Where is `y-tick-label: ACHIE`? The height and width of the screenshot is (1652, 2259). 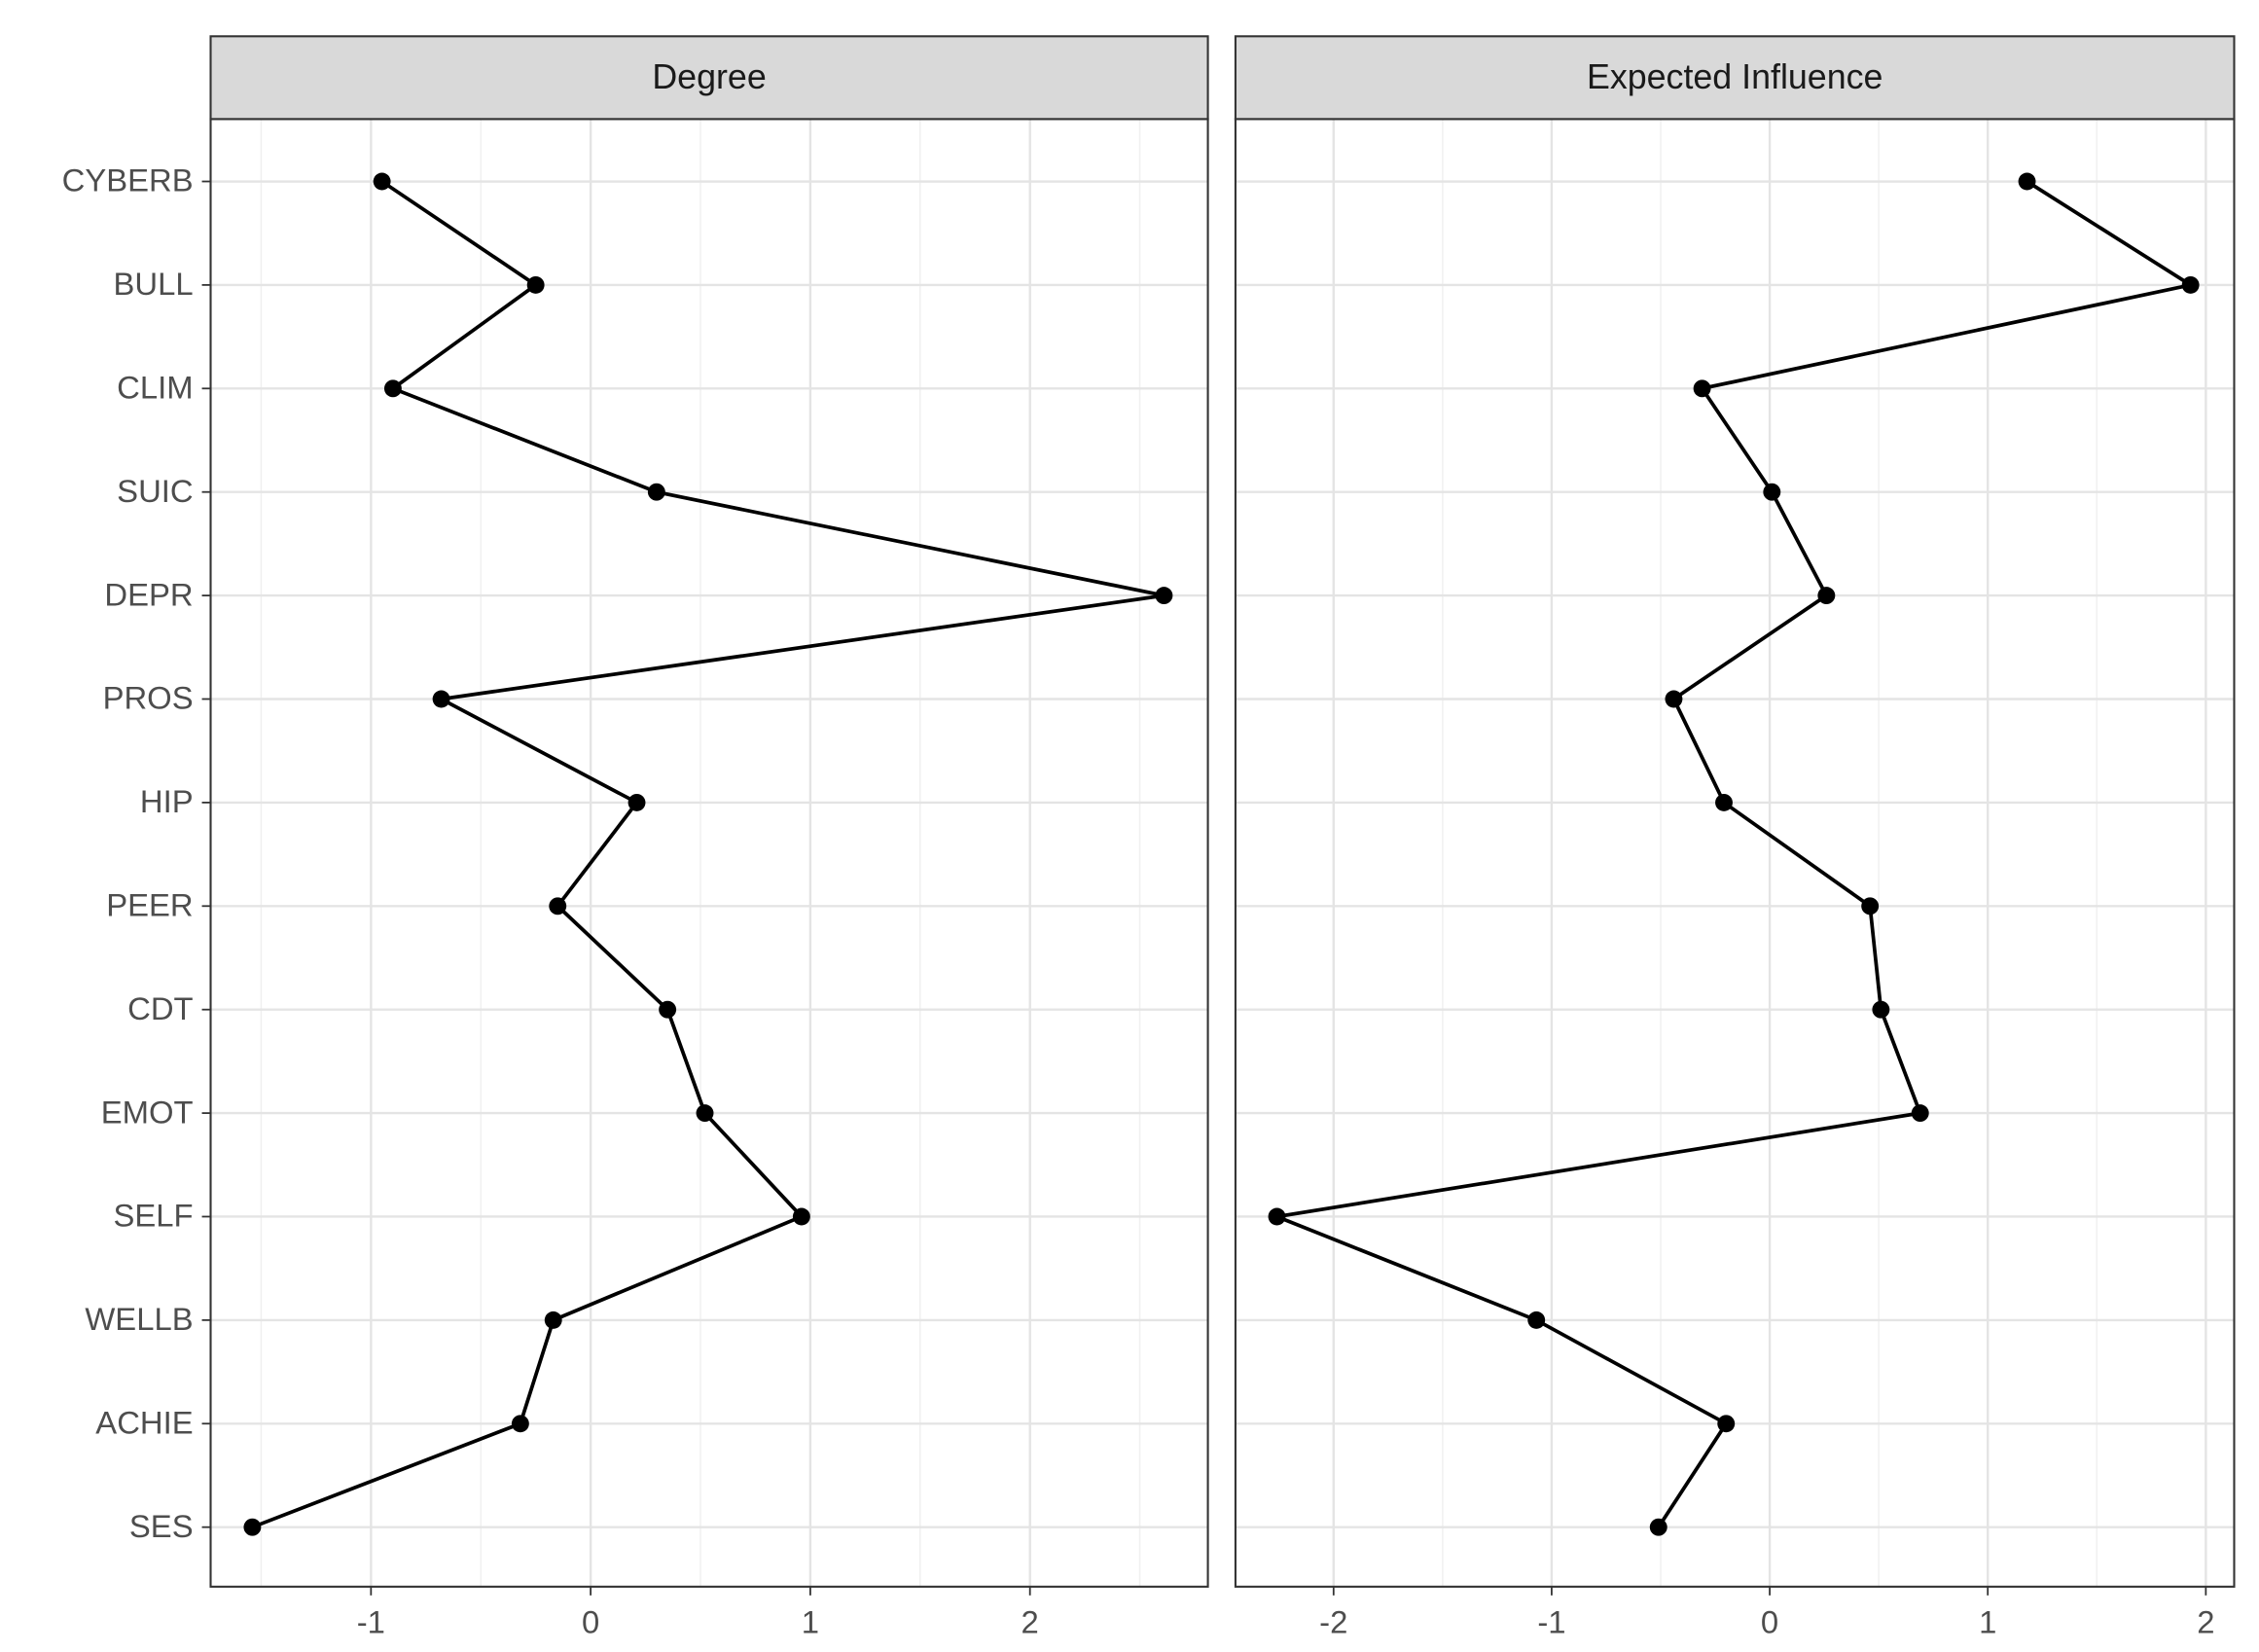
y-tick-label: ACHIE is located at coordinates (144, 1422).